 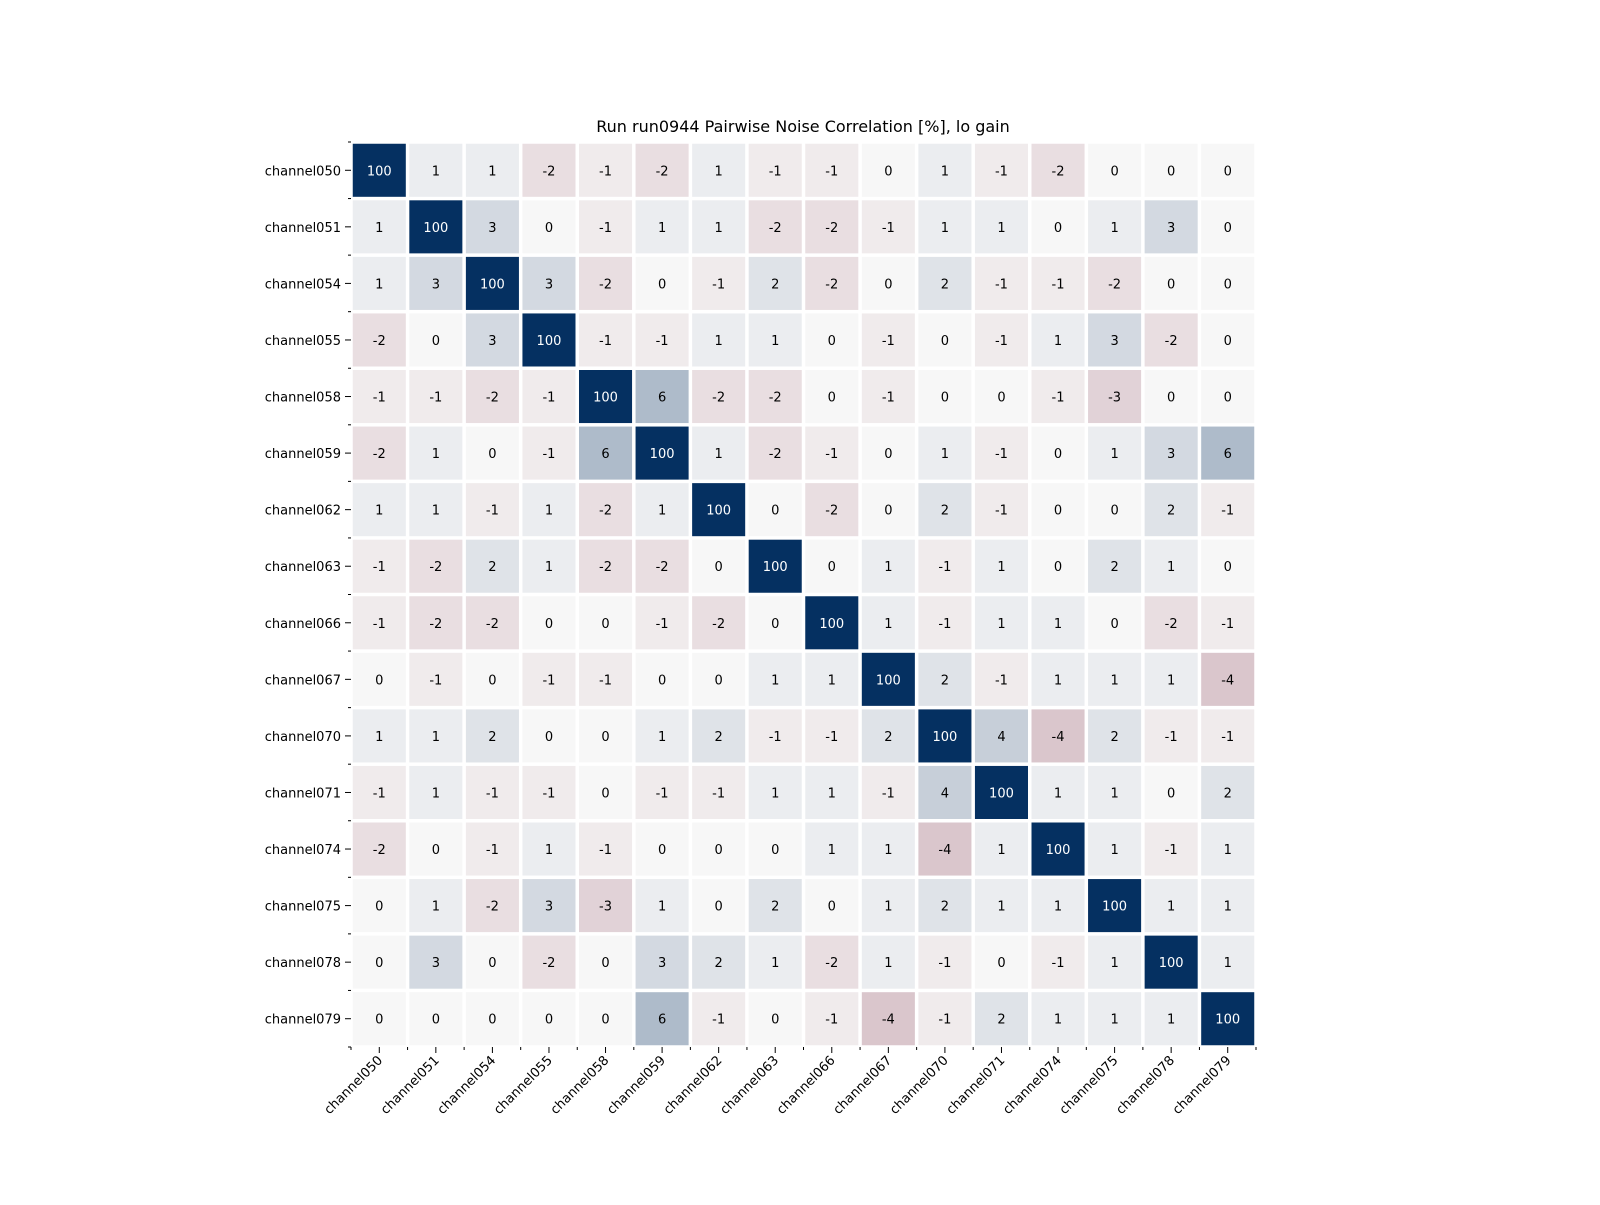 What do you see at coordinates (303, 454) in the screenshot?
I see `y-tick-label: channel059` at bounding box center [303, 454].